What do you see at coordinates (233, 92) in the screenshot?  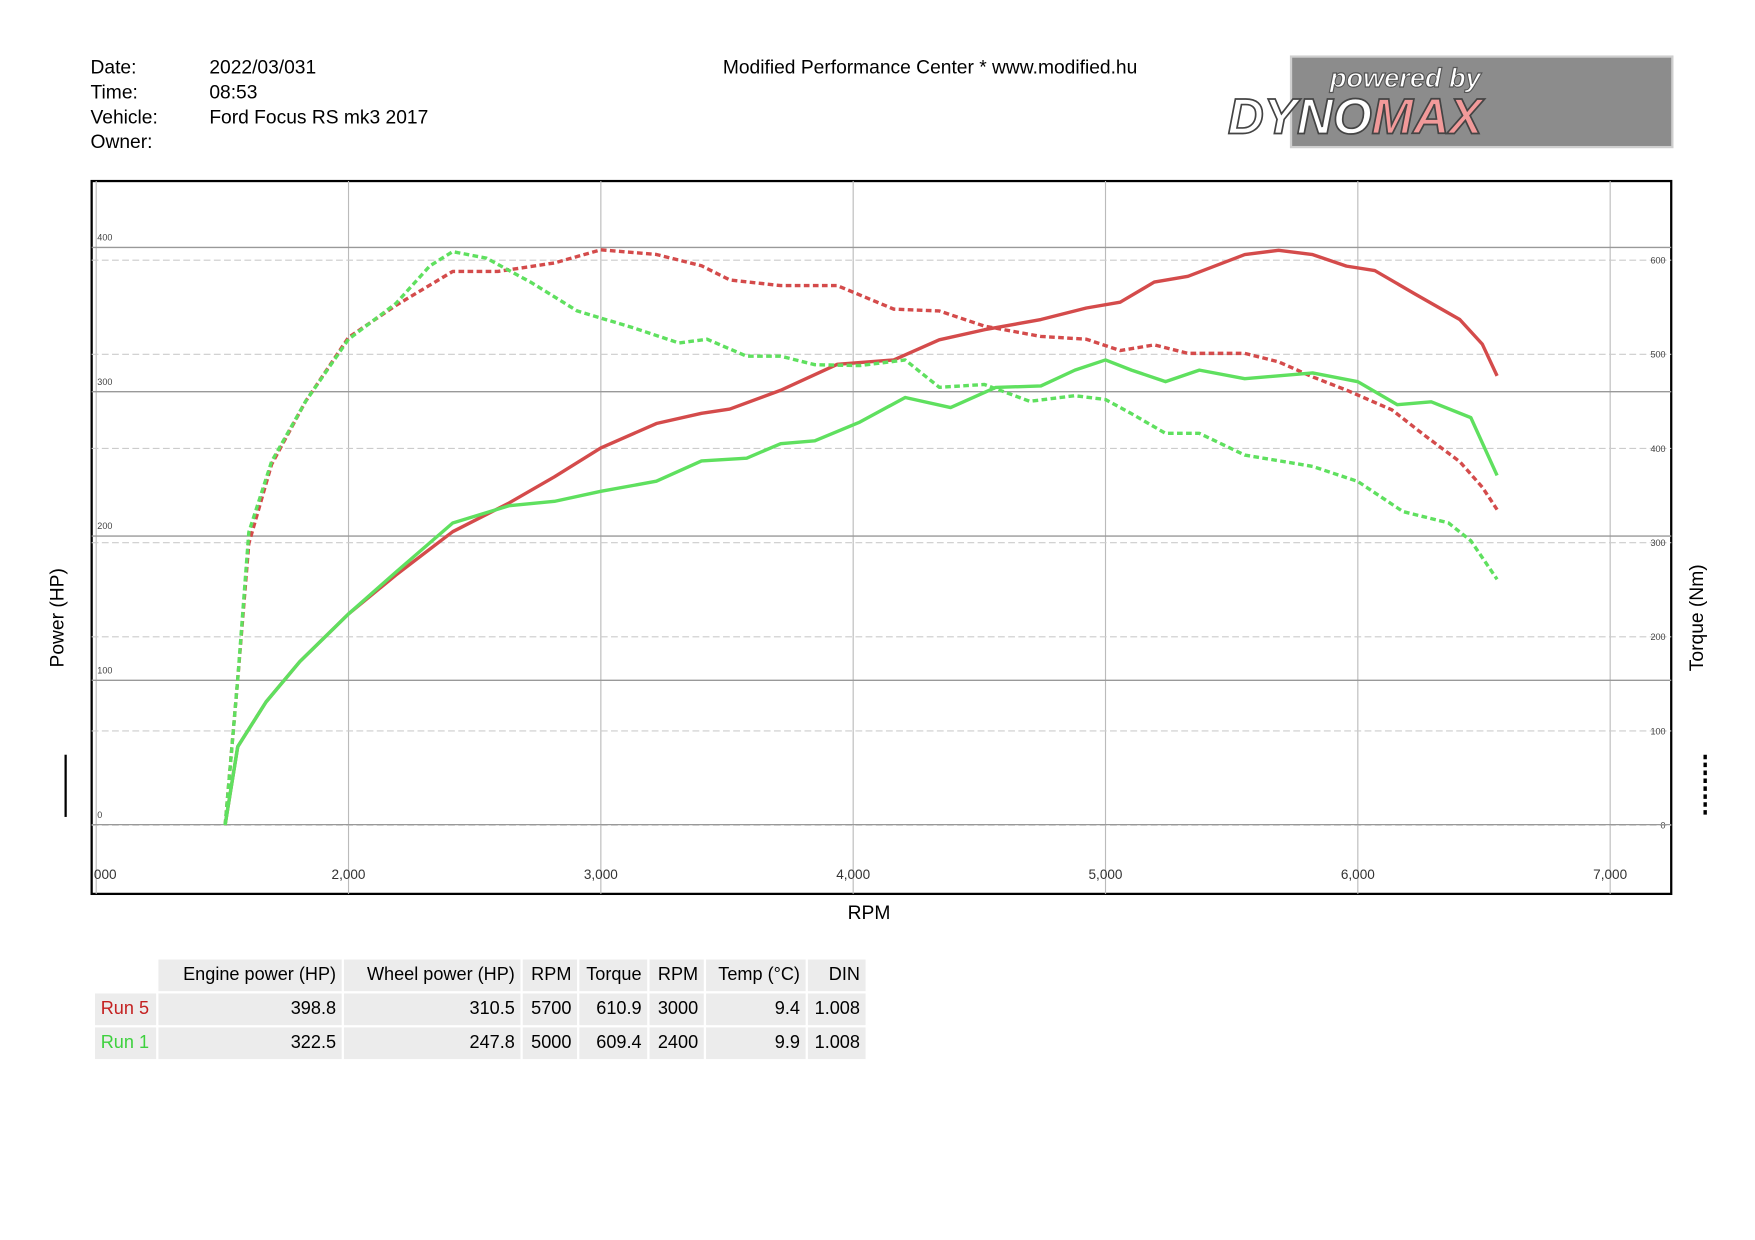 I see `field-value: 08:53` at bounding box center [233, 92].